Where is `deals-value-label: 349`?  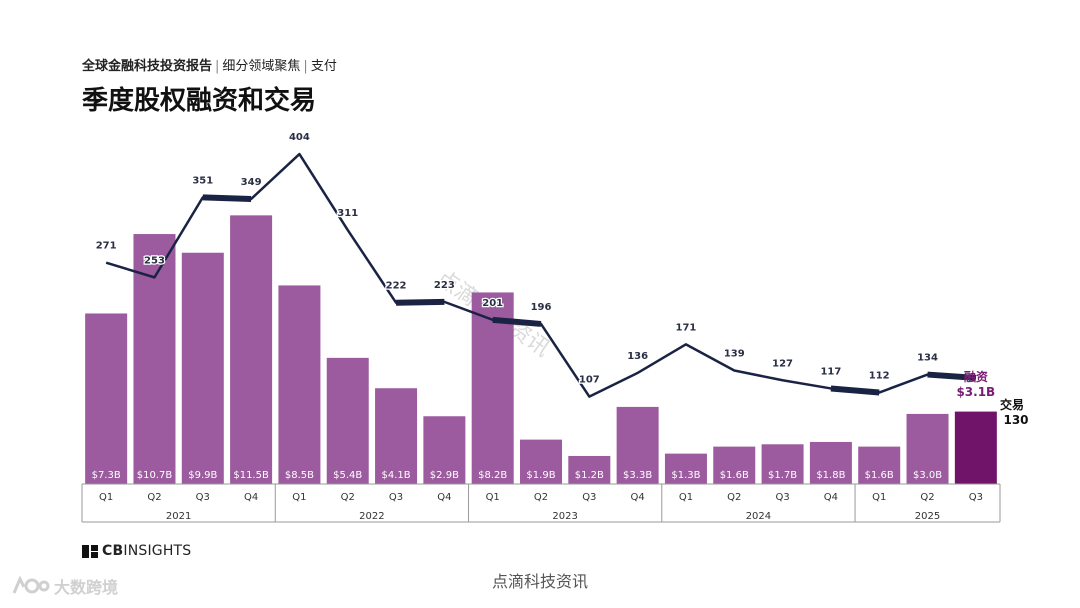
deals-value-label: 349 is located at coordinates (251, 182).